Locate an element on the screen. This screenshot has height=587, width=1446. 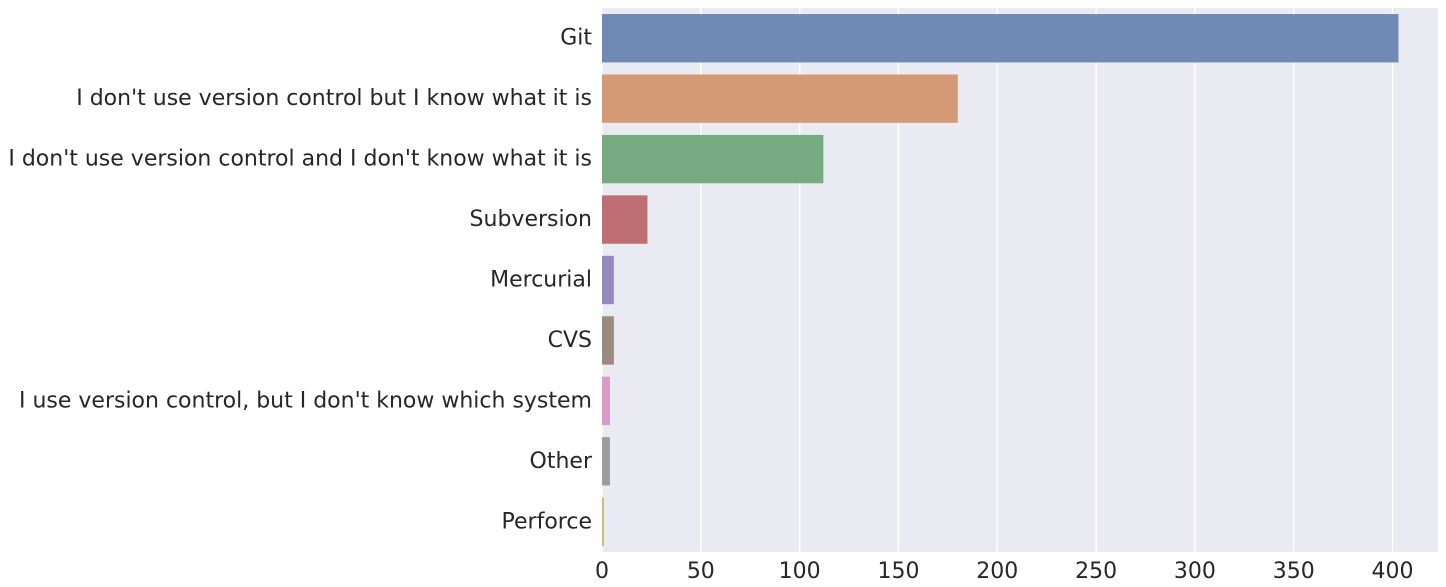
category-label-8: Perforce is located at coordinates (547, 521).